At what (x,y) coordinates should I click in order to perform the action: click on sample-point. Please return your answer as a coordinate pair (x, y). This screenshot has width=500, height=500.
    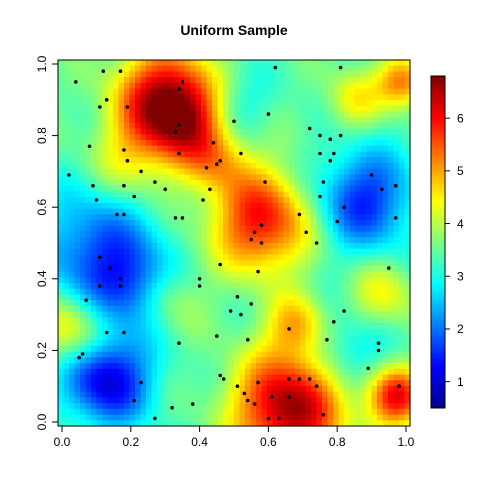
    Looking at the image, I should click on (124, 332).